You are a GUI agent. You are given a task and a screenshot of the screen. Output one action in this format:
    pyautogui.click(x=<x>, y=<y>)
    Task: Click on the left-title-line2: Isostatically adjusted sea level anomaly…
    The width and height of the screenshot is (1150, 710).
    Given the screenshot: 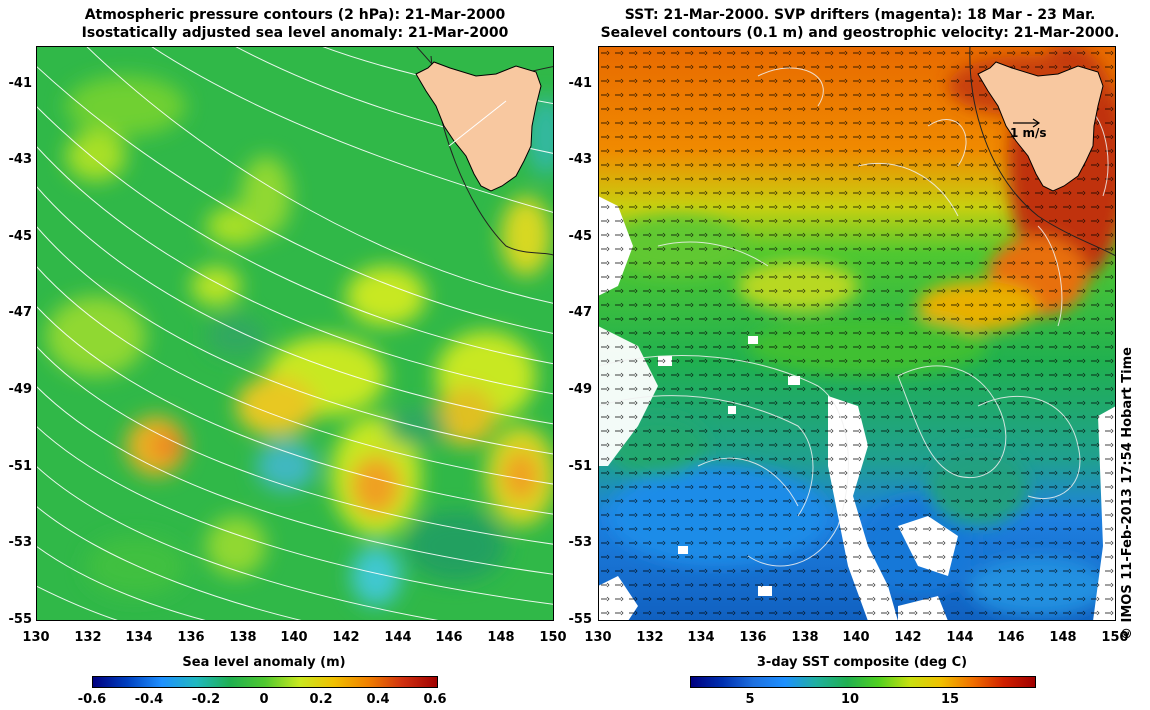 What is the action you would take?
    pyautogui.click(x=295, y=33)
    